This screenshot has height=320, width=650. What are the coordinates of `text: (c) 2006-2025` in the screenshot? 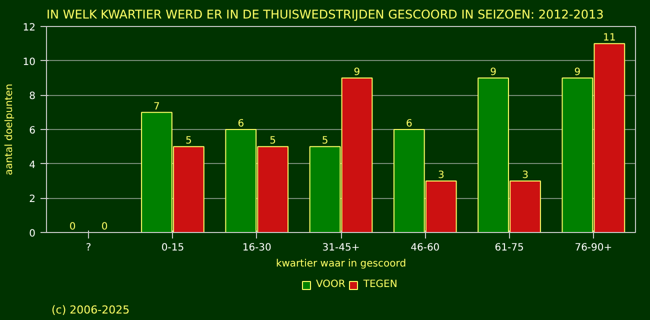 It's located at (91, 310).